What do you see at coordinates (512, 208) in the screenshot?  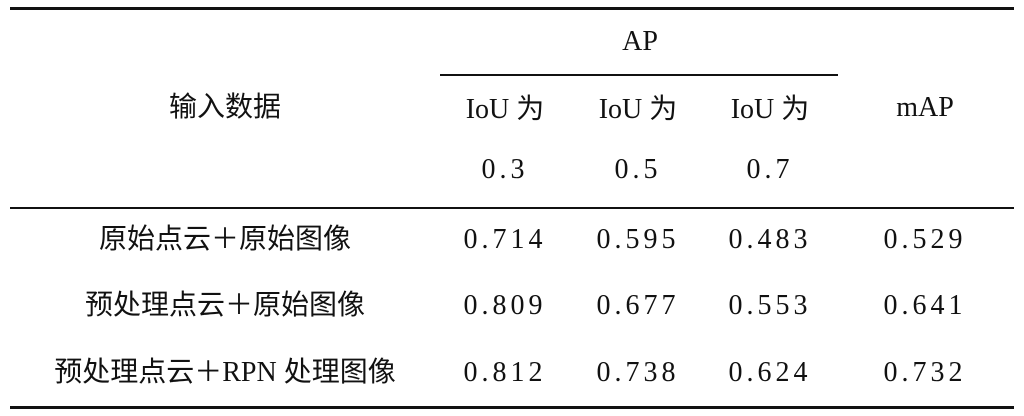 I see `mid-rule` at bounding box center [512, 208].